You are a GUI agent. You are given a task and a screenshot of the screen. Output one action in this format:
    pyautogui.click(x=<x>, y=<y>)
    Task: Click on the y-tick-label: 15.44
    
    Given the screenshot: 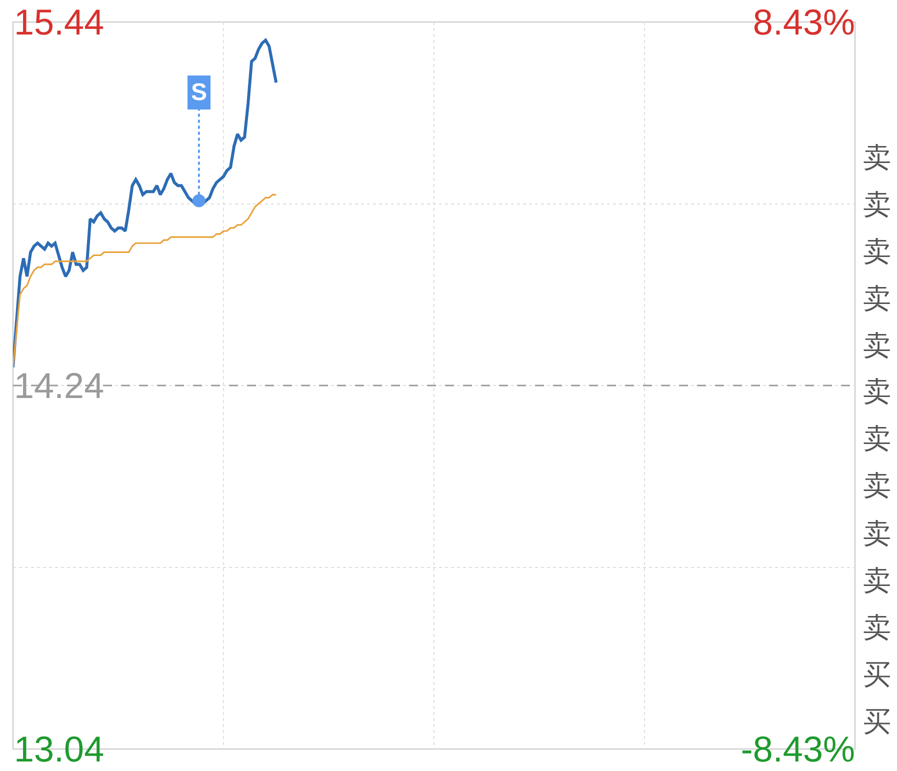 What is the action you would take?
    pyautogui.click(x=59, y=22)
    